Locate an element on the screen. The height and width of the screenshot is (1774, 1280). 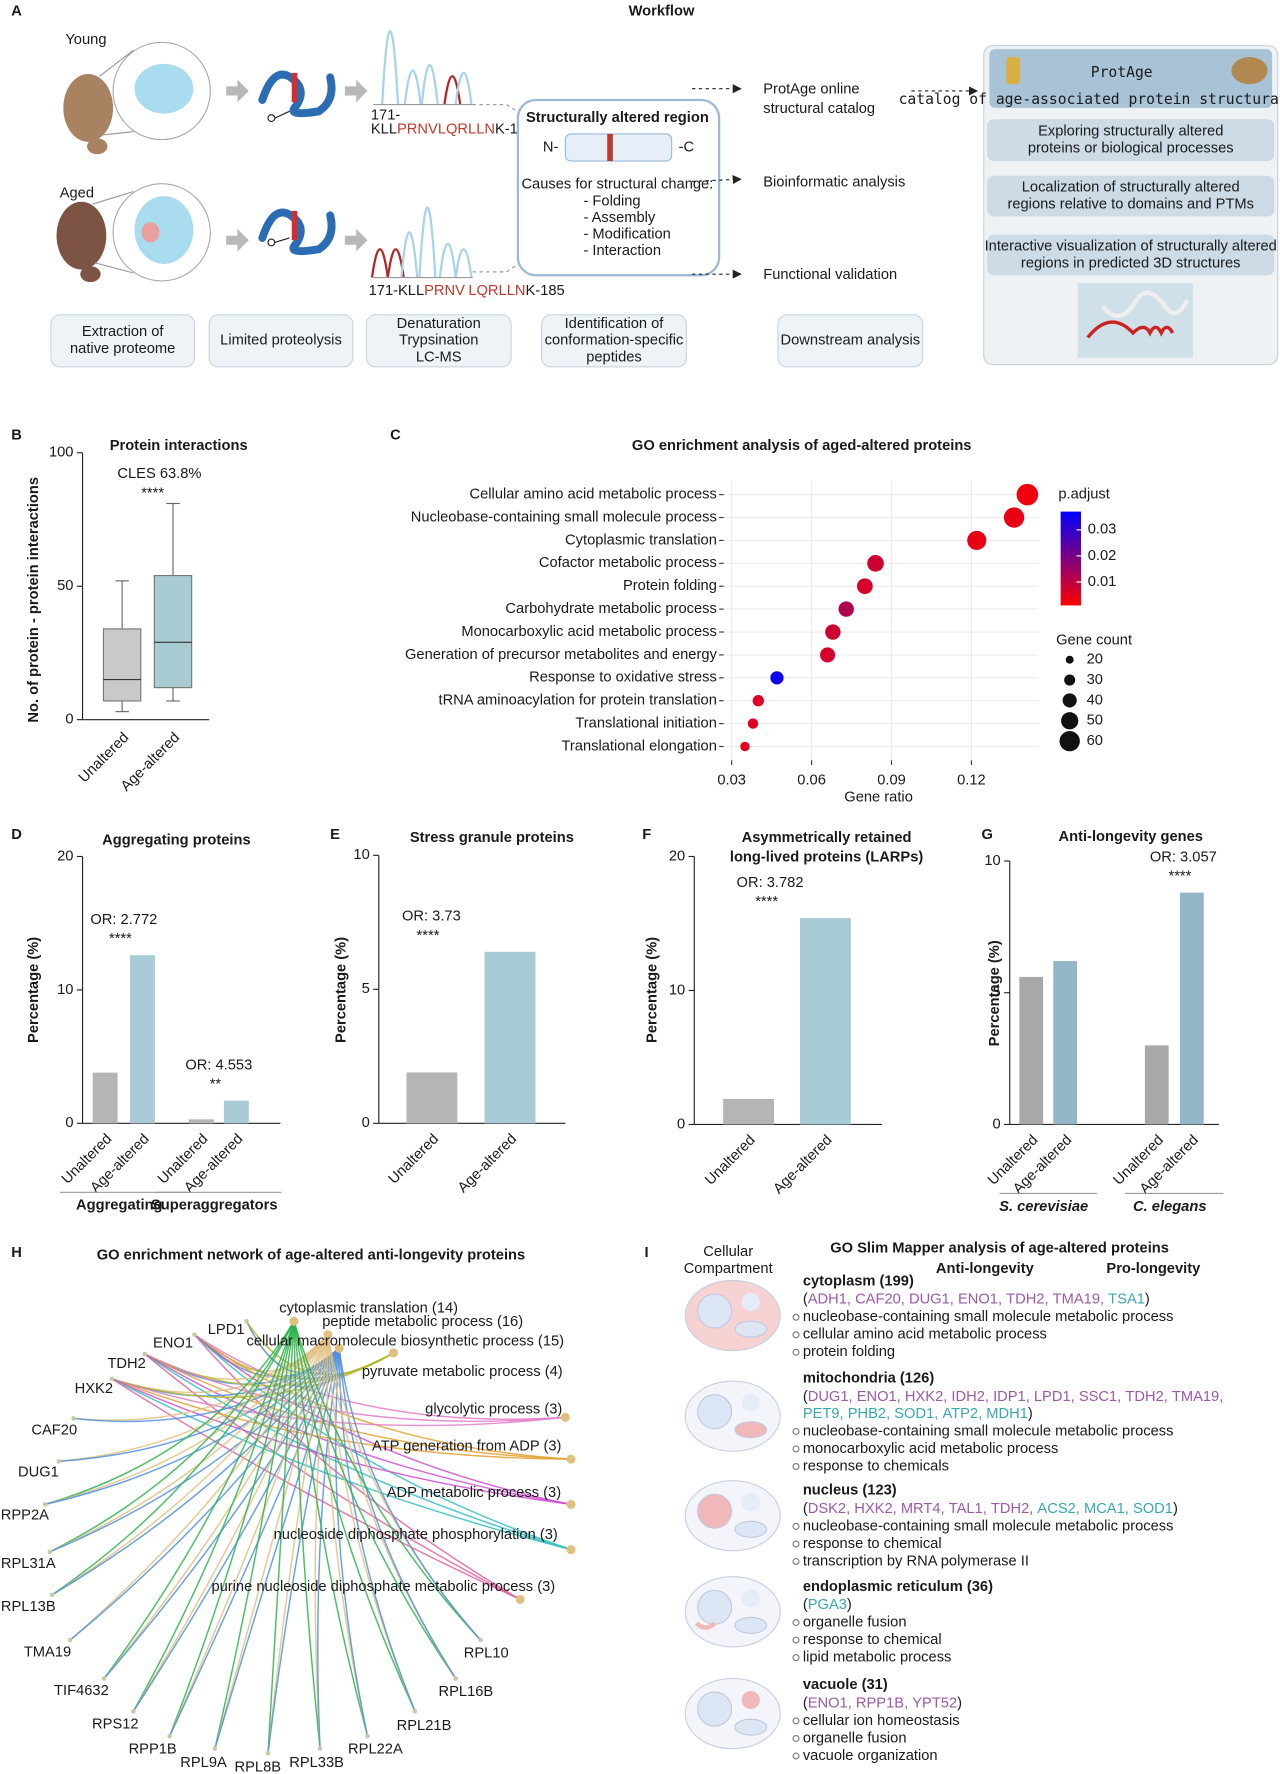
yeast-cell is located at coordinates (81, 235).